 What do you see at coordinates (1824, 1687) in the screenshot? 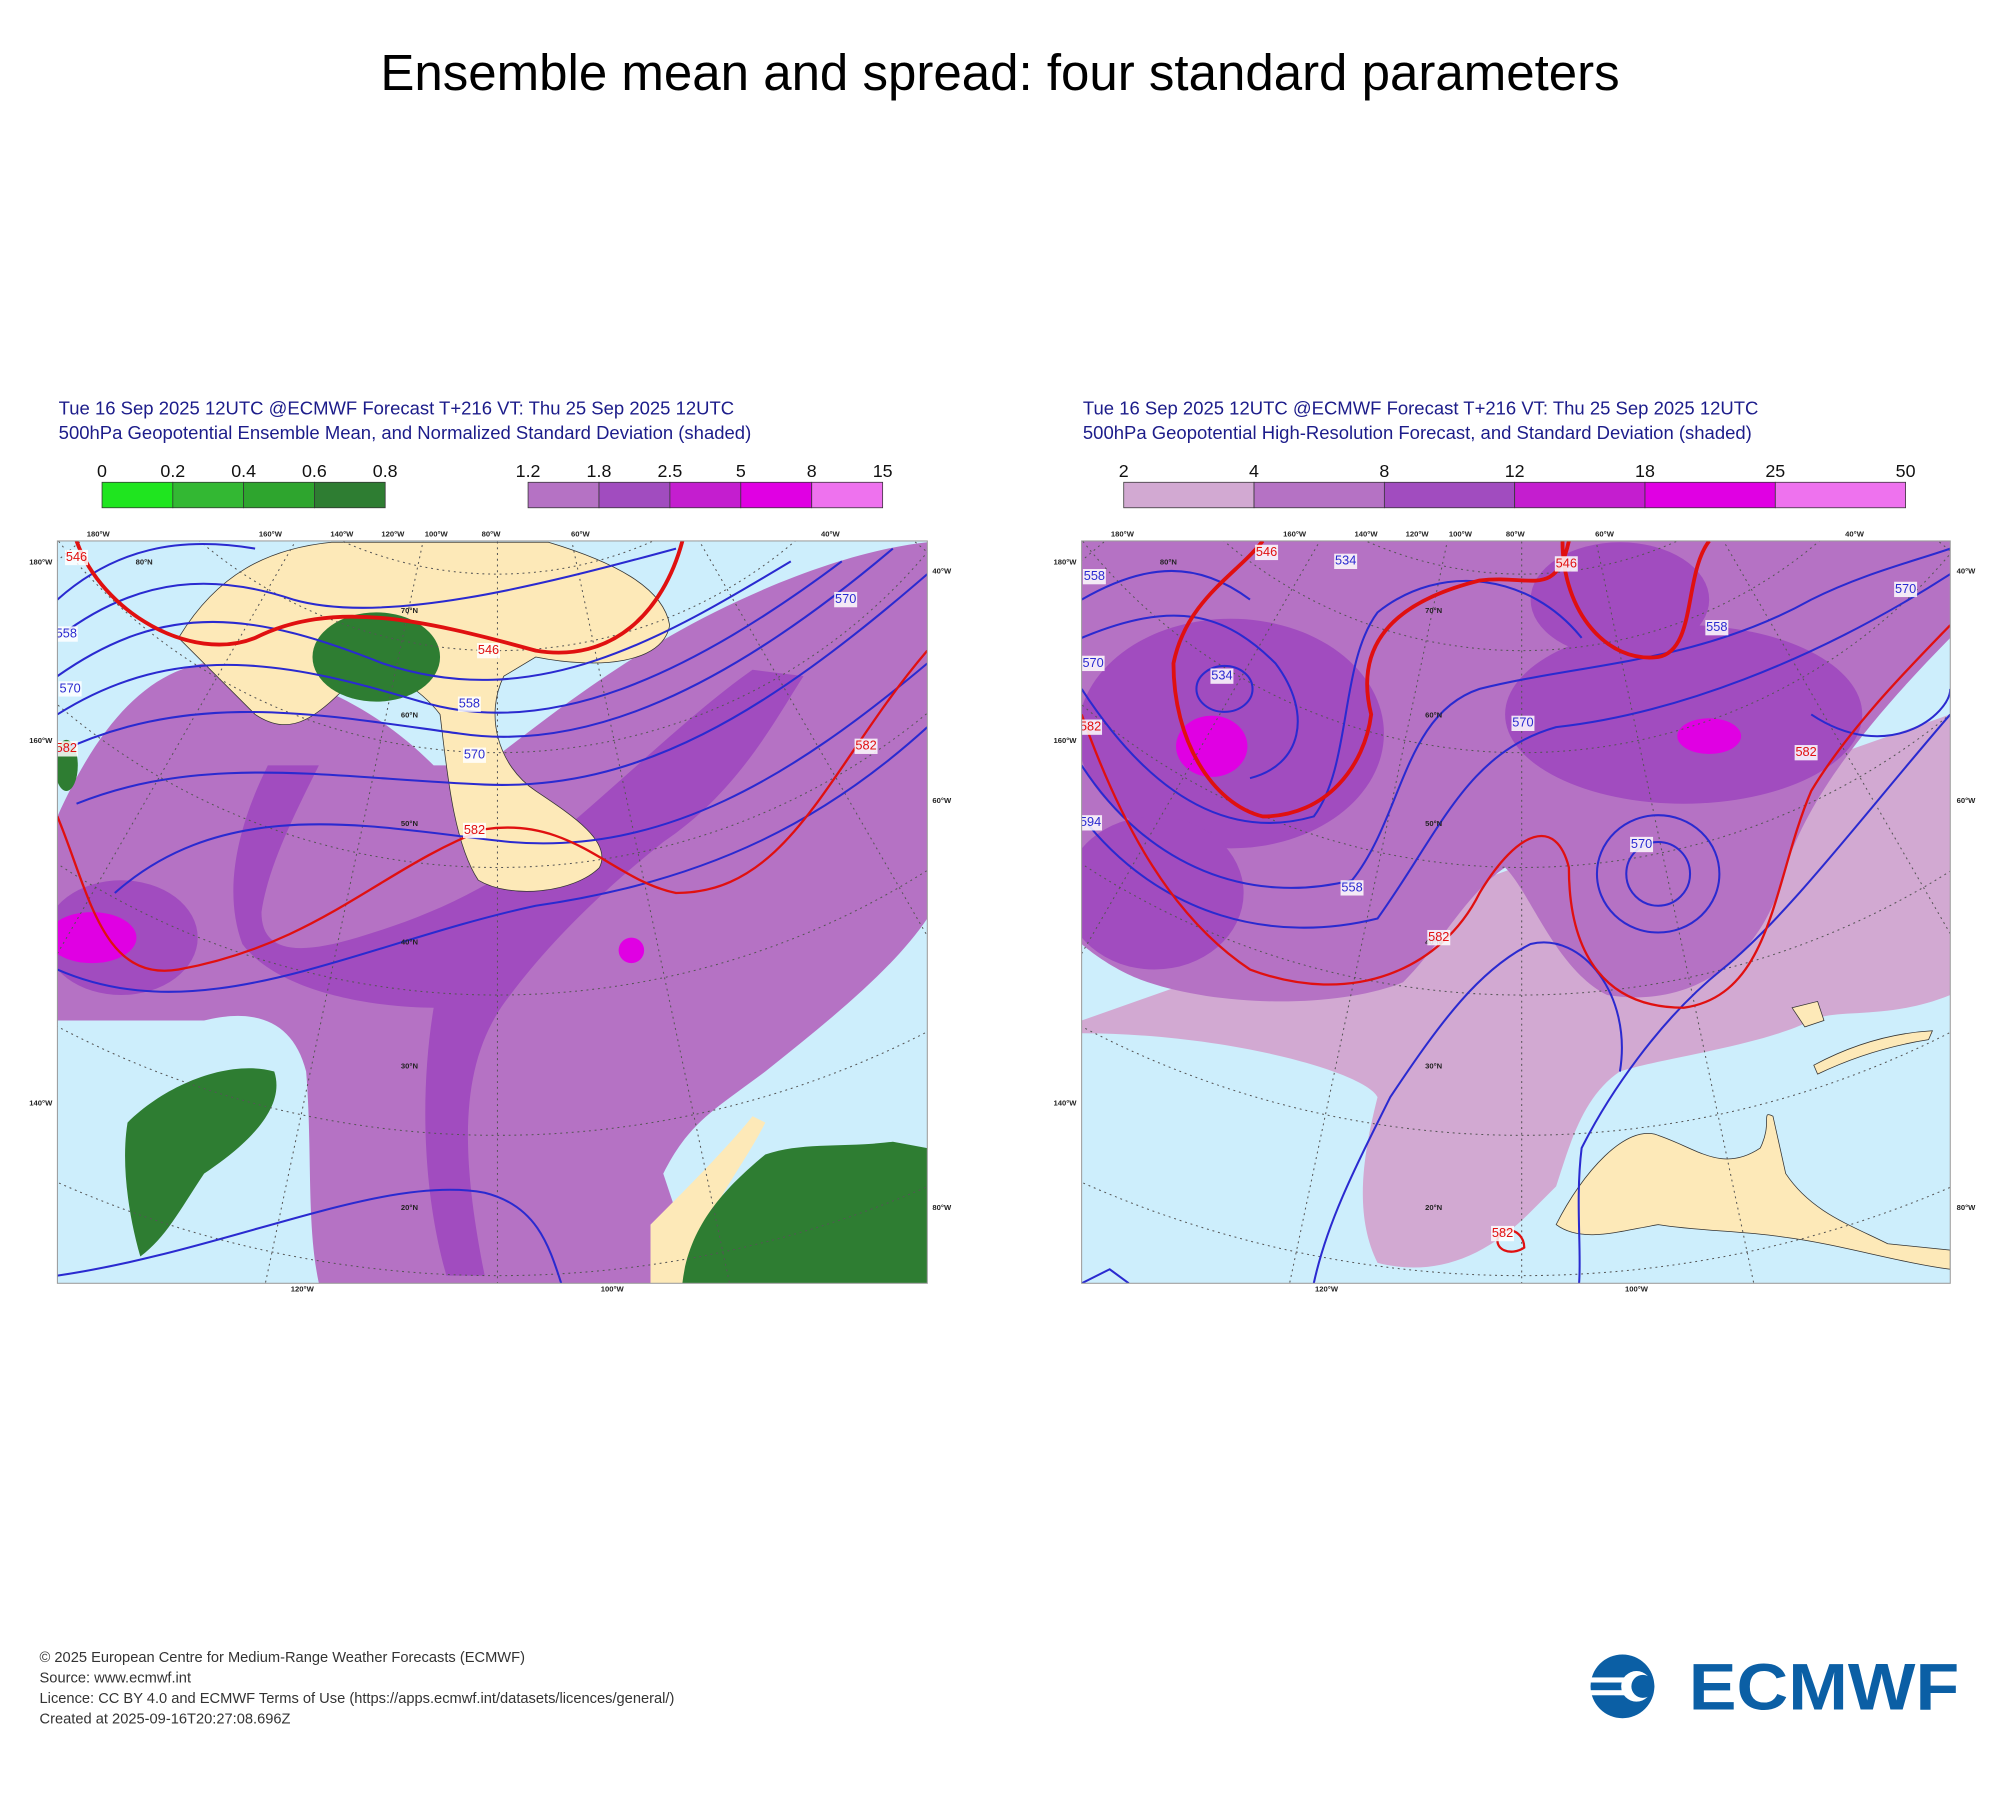
I see `logo-text: ECMWF` at bounding box center [1824, 1687].